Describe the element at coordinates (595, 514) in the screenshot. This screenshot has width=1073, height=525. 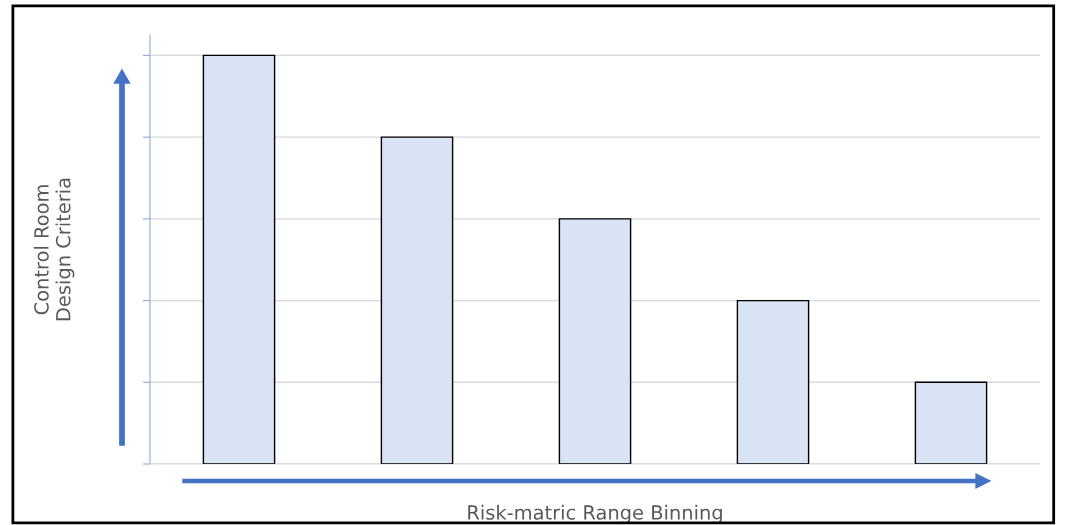
I see `x-axis-title: Risk-matric Range Binning` at that location.